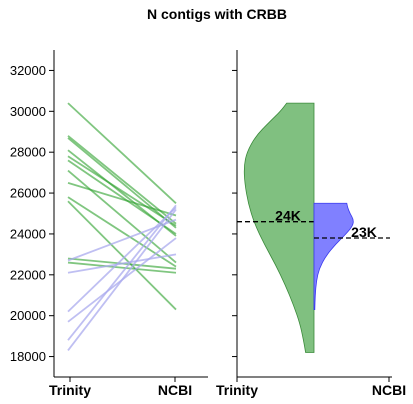 Image resolution: width=413 pixels, height=404 pixels. Describe the element at coordinates (28, 70) in the screenshot. I see `y-tick-label: 32000` at that location.